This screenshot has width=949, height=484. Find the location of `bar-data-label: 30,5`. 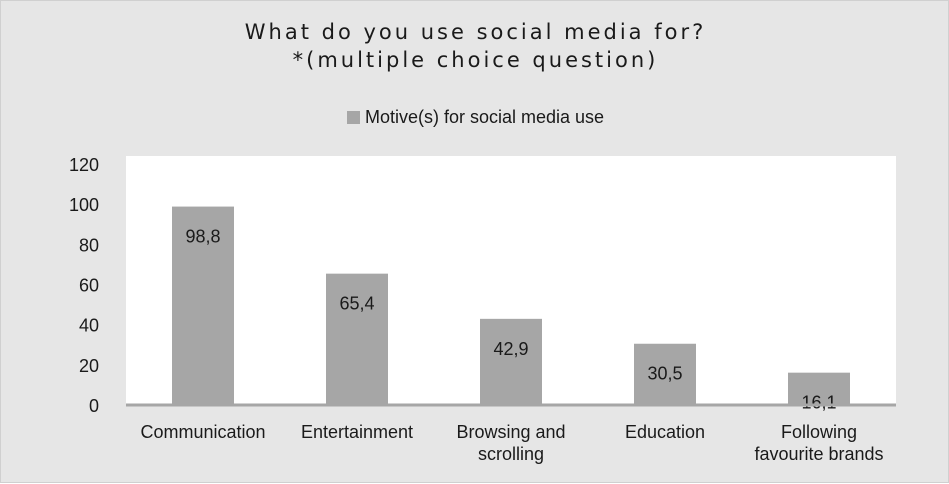

bar-data-label: 30,5 is located at coordinates (664, 374).